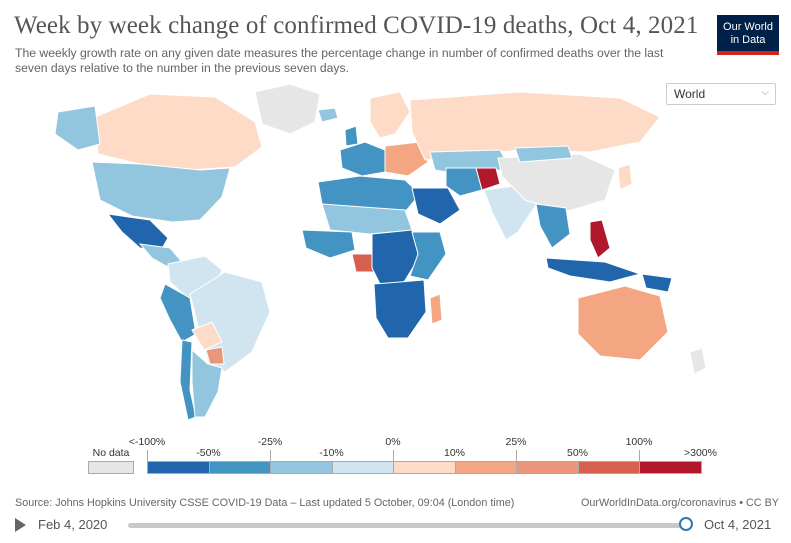 The height and width of the screenshot is (543, 791). I want to click on credit-link: OurWorldInData.org/coronavirus • CC BY, so click(680, 503).